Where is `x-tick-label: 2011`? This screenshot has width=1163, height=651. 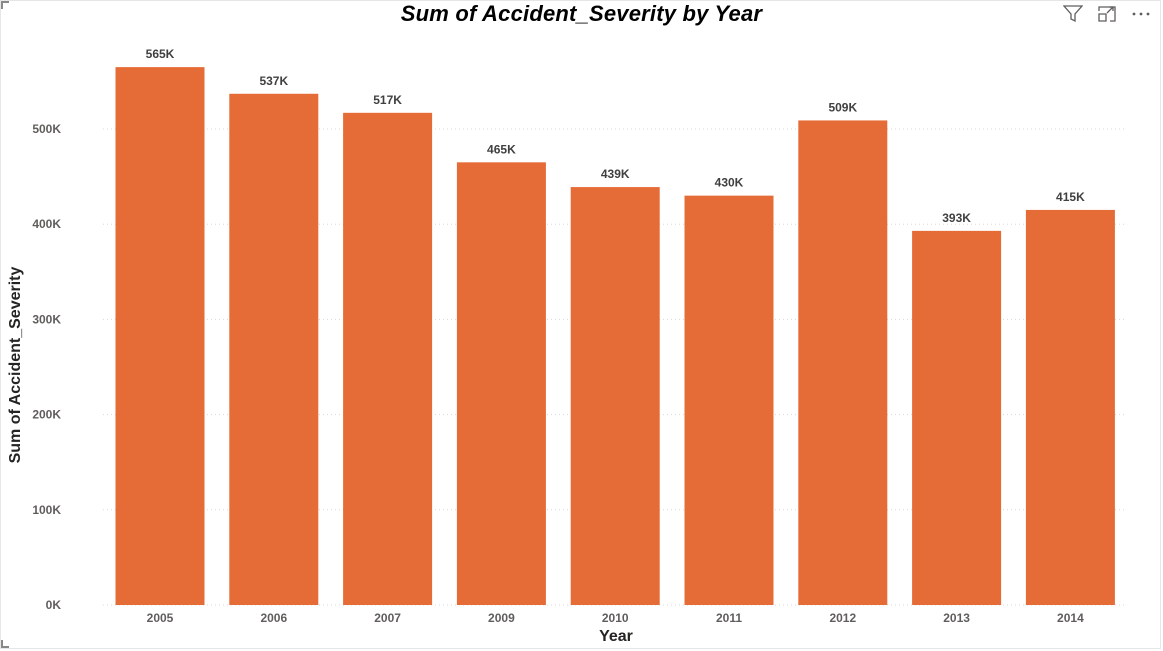 x-tick-label: 2011 is located at coordinates (729, 618).